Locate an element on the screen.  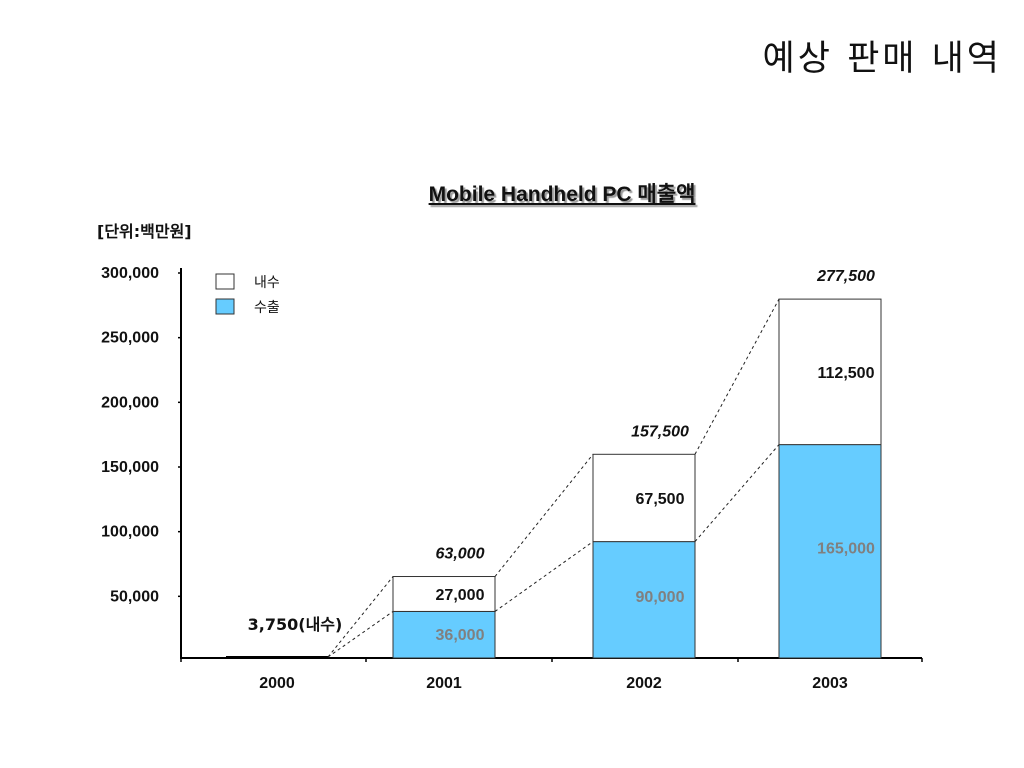
bar-domestic-2003 is located at coordinates (830, 372).